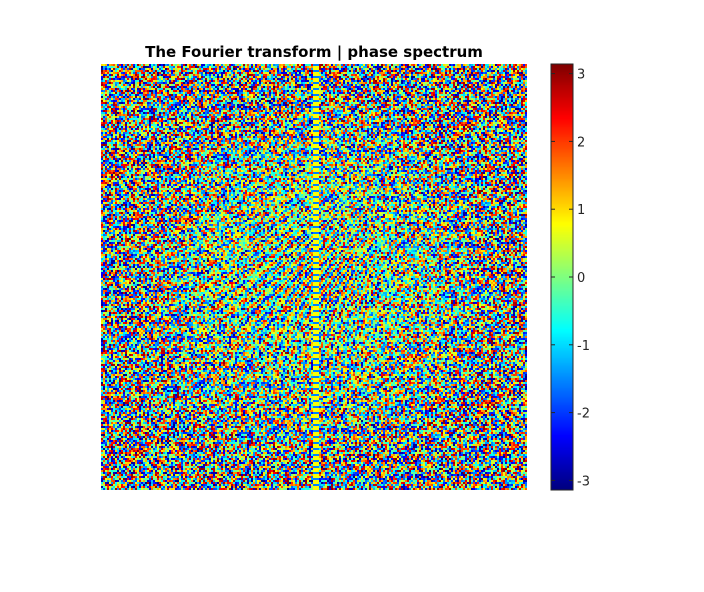 The width and height of the screenshot is (704, 592). What do you see at coordinates (583, 481) in the screenshot?
I see `colorbar-tick-label: -3` at bounding box center [583, 481].